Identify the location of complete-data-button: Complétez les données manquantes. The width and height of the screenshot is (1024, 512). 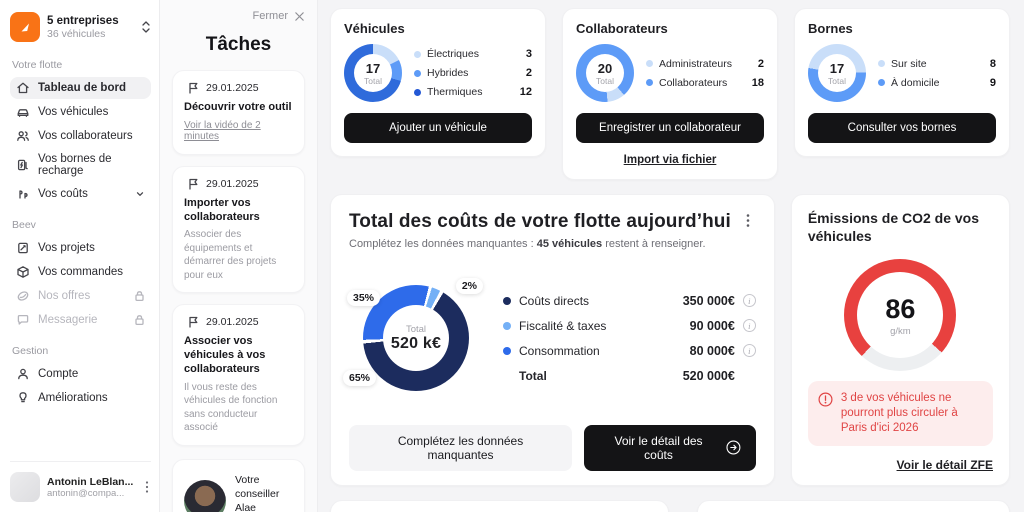
(461, 447).